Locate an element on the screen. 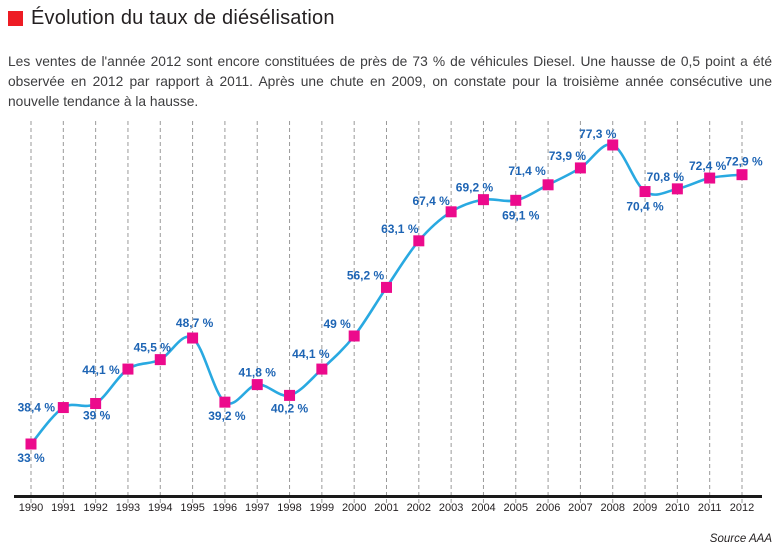 This screenshot has width=781, height=559. x-axis-year-label: 1997 is located at coordinates (257, 508).